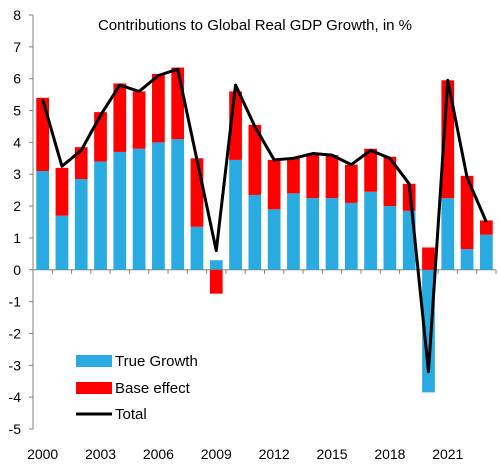  I want to click on y-tick-label: -2, so click(15, 333).